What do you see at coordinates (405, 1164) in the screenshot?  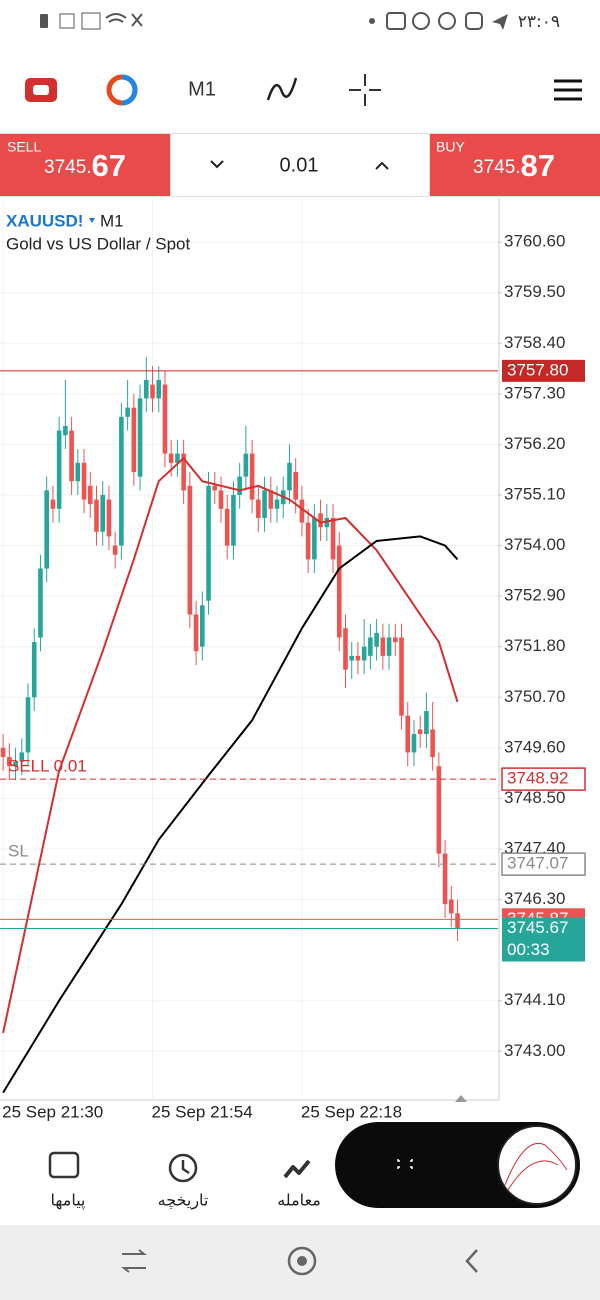 I see `pip-expand` at bounding box center [405, 1164].